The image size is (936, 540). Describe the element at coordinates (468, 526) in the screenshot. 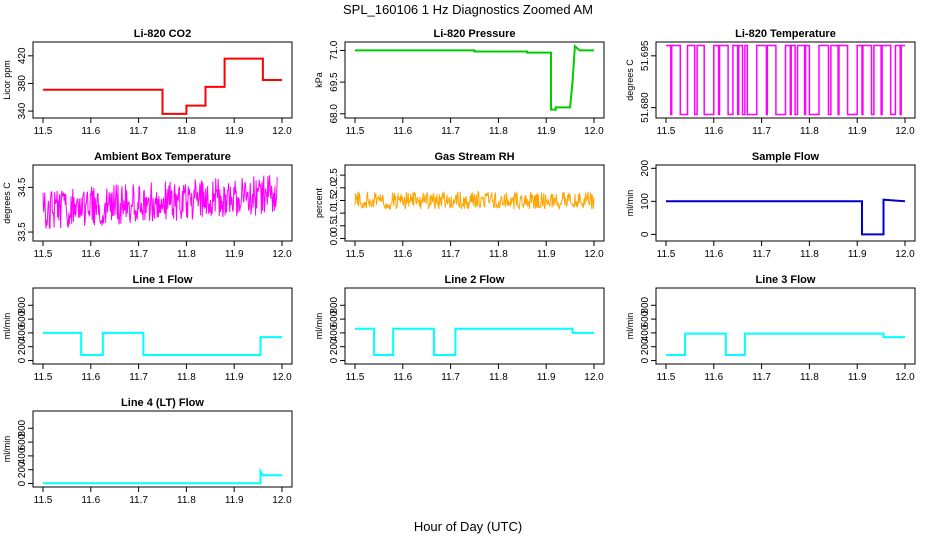

I see `figure-x-axis-label: Hour of Day (UTC)` at that location.